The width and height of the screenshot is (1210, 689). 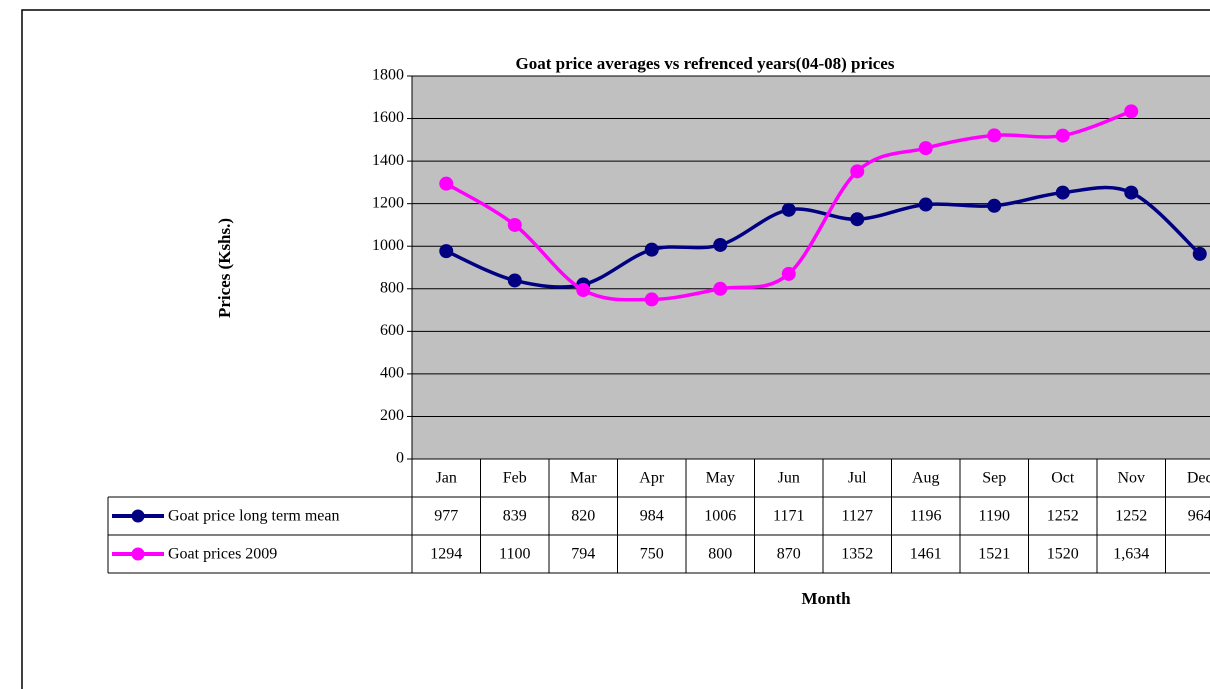 I want to click on table-value: 1352, so click(x=857, y=554).